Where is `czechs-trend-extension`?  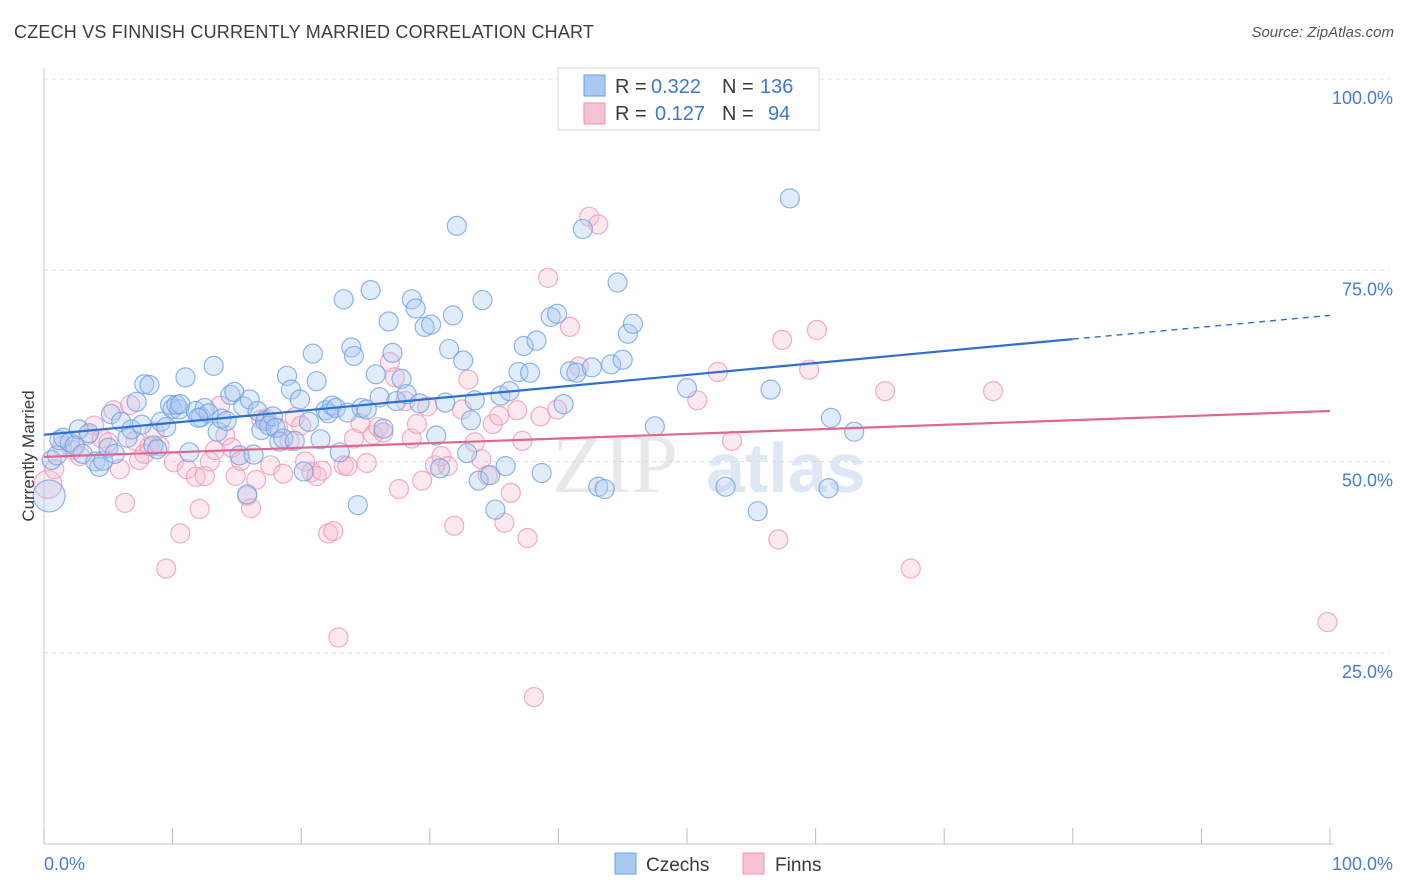
czechs-trend-extension is located at coordinates (1201, 327).